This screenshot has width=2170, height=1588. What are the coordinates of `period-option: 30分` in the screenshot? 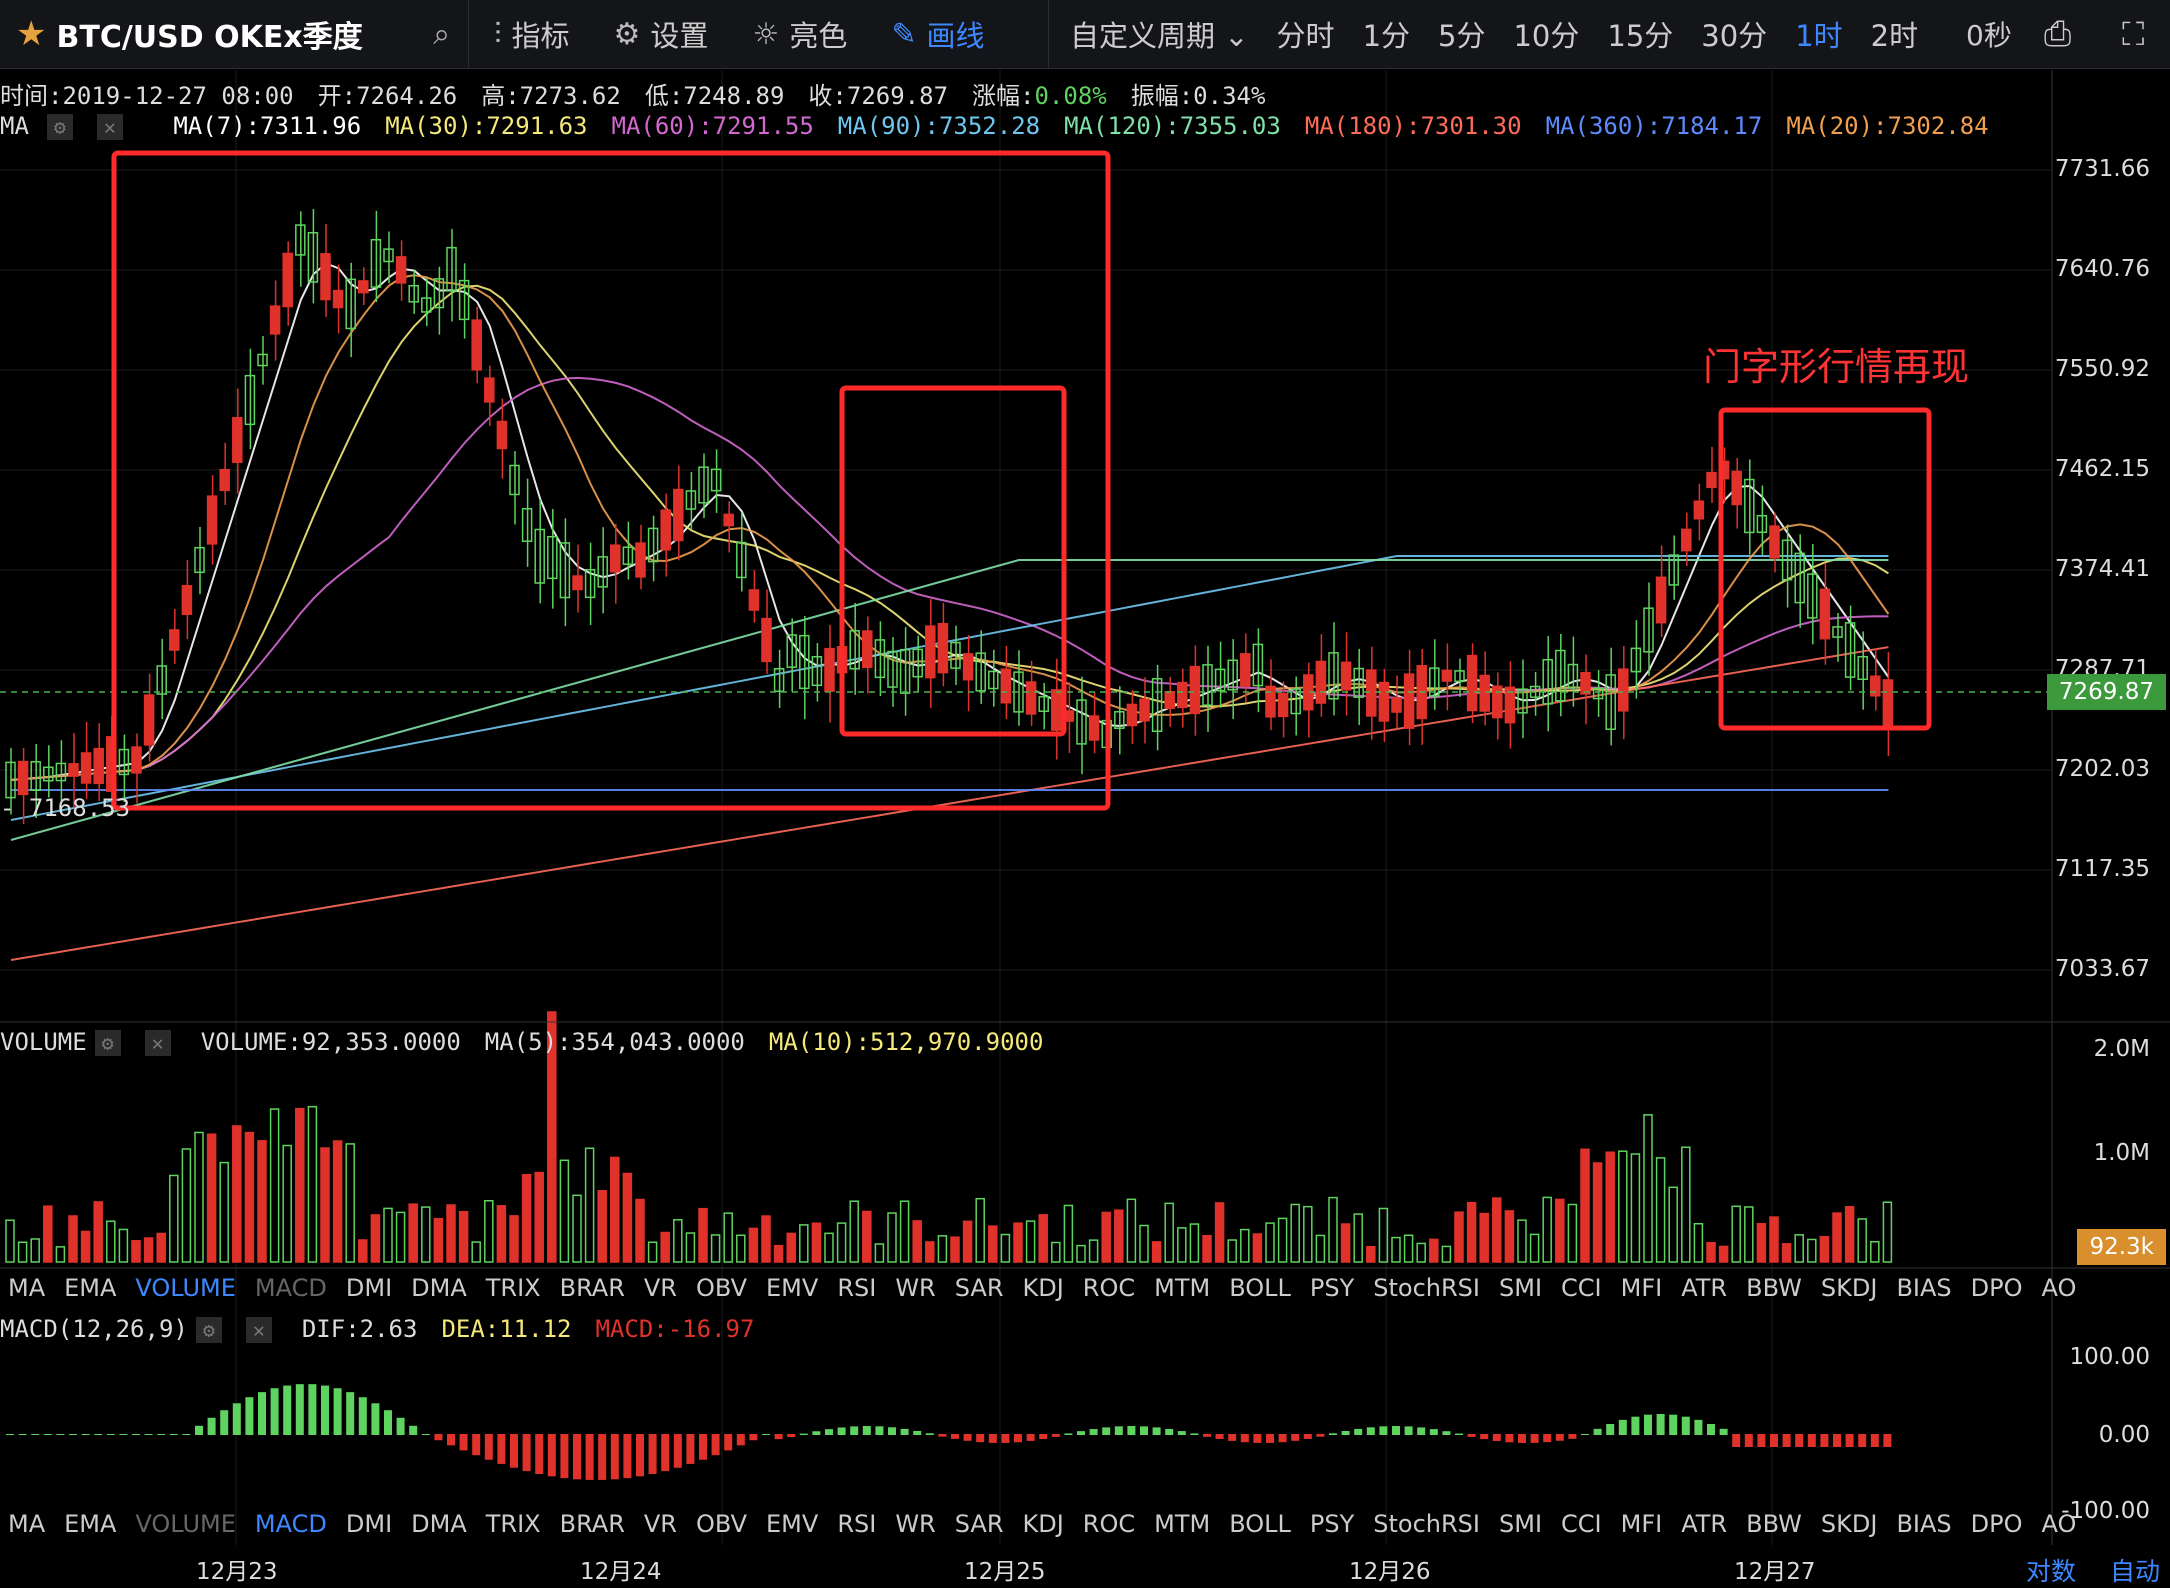 It's located at (1734, 36).